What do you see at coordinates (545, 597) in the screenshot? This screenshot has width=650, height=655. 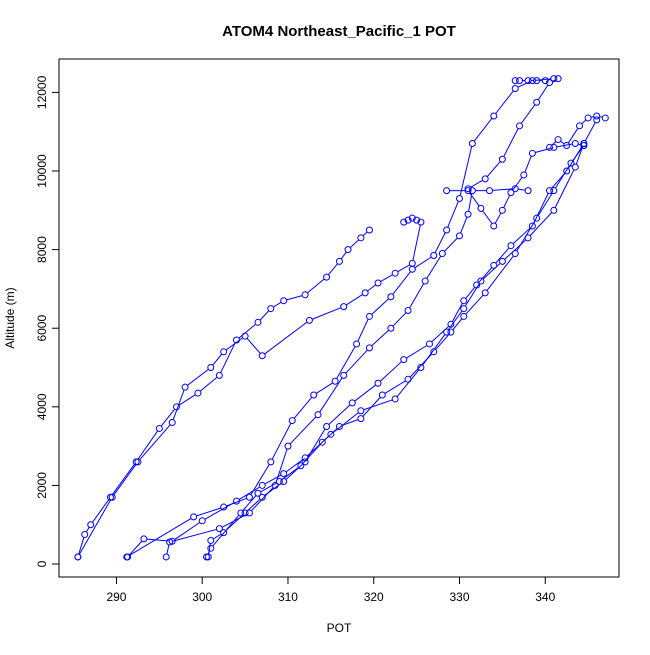 I see `x-tick-label: 340` at bounding box center [545, 597].